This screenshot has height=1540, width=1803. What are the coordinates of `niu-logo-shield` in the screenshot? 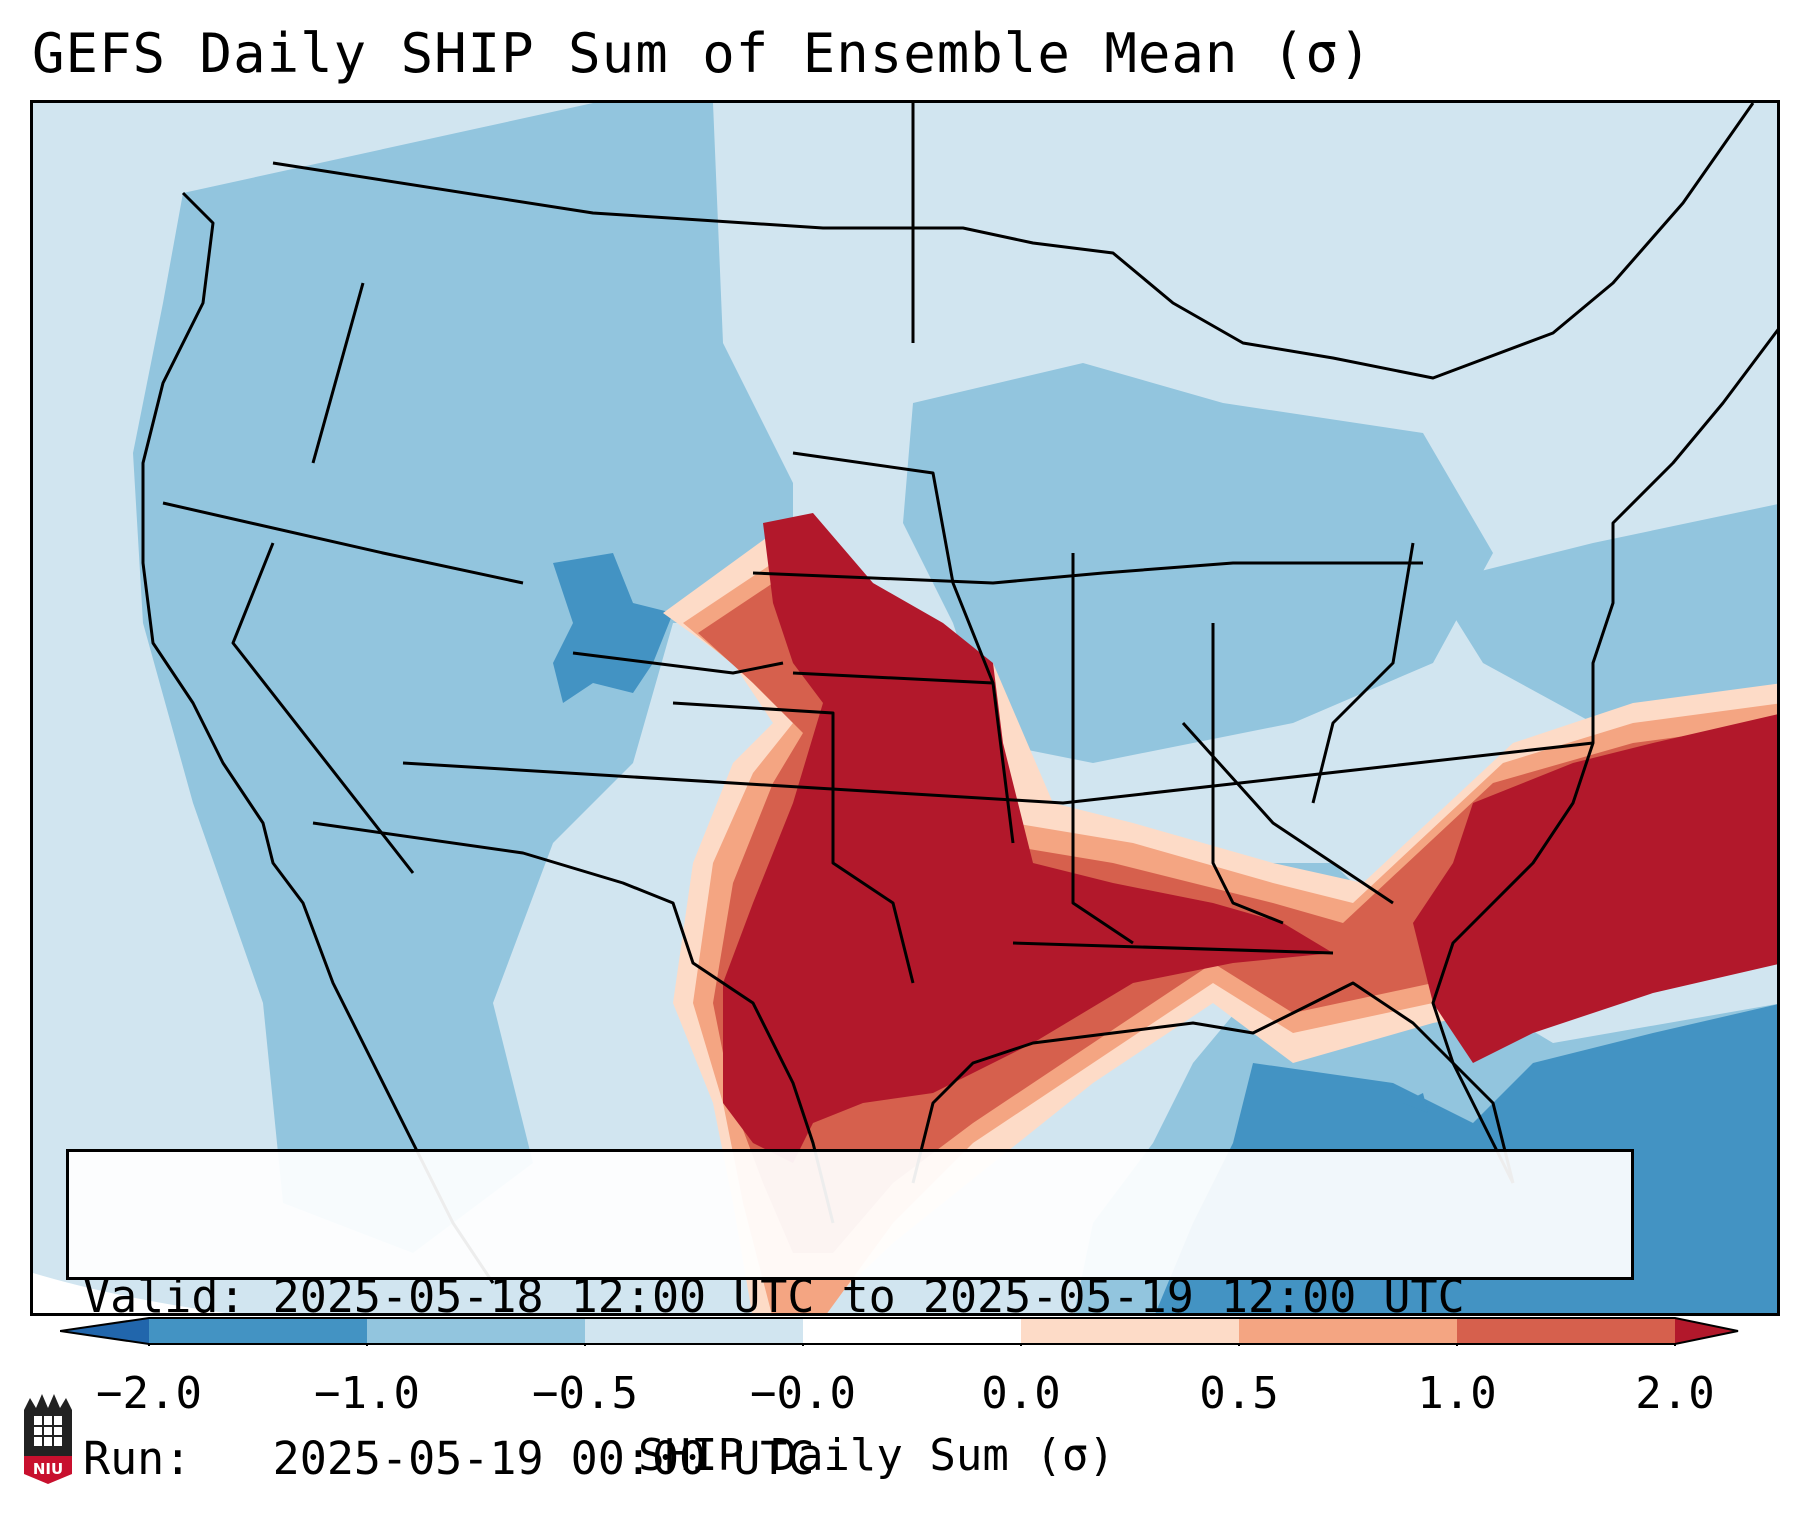 It's located at (48, 1470).